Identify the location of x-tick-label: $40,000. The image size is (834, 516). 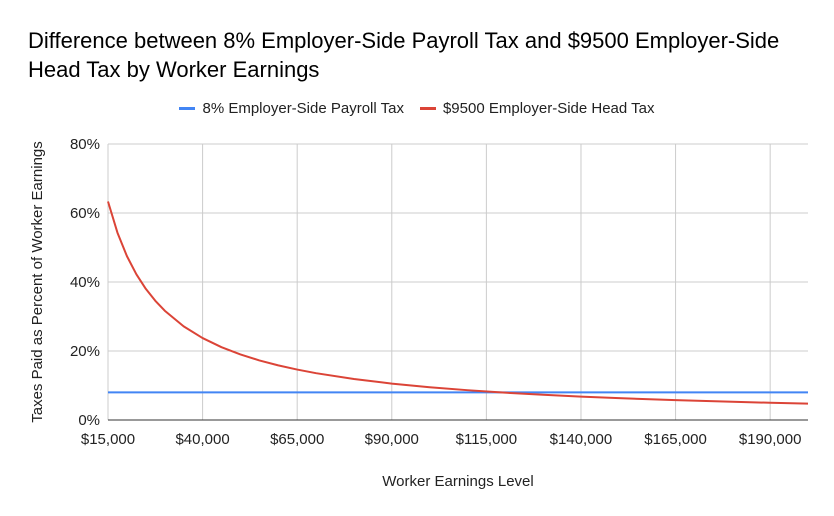
(202, 439).